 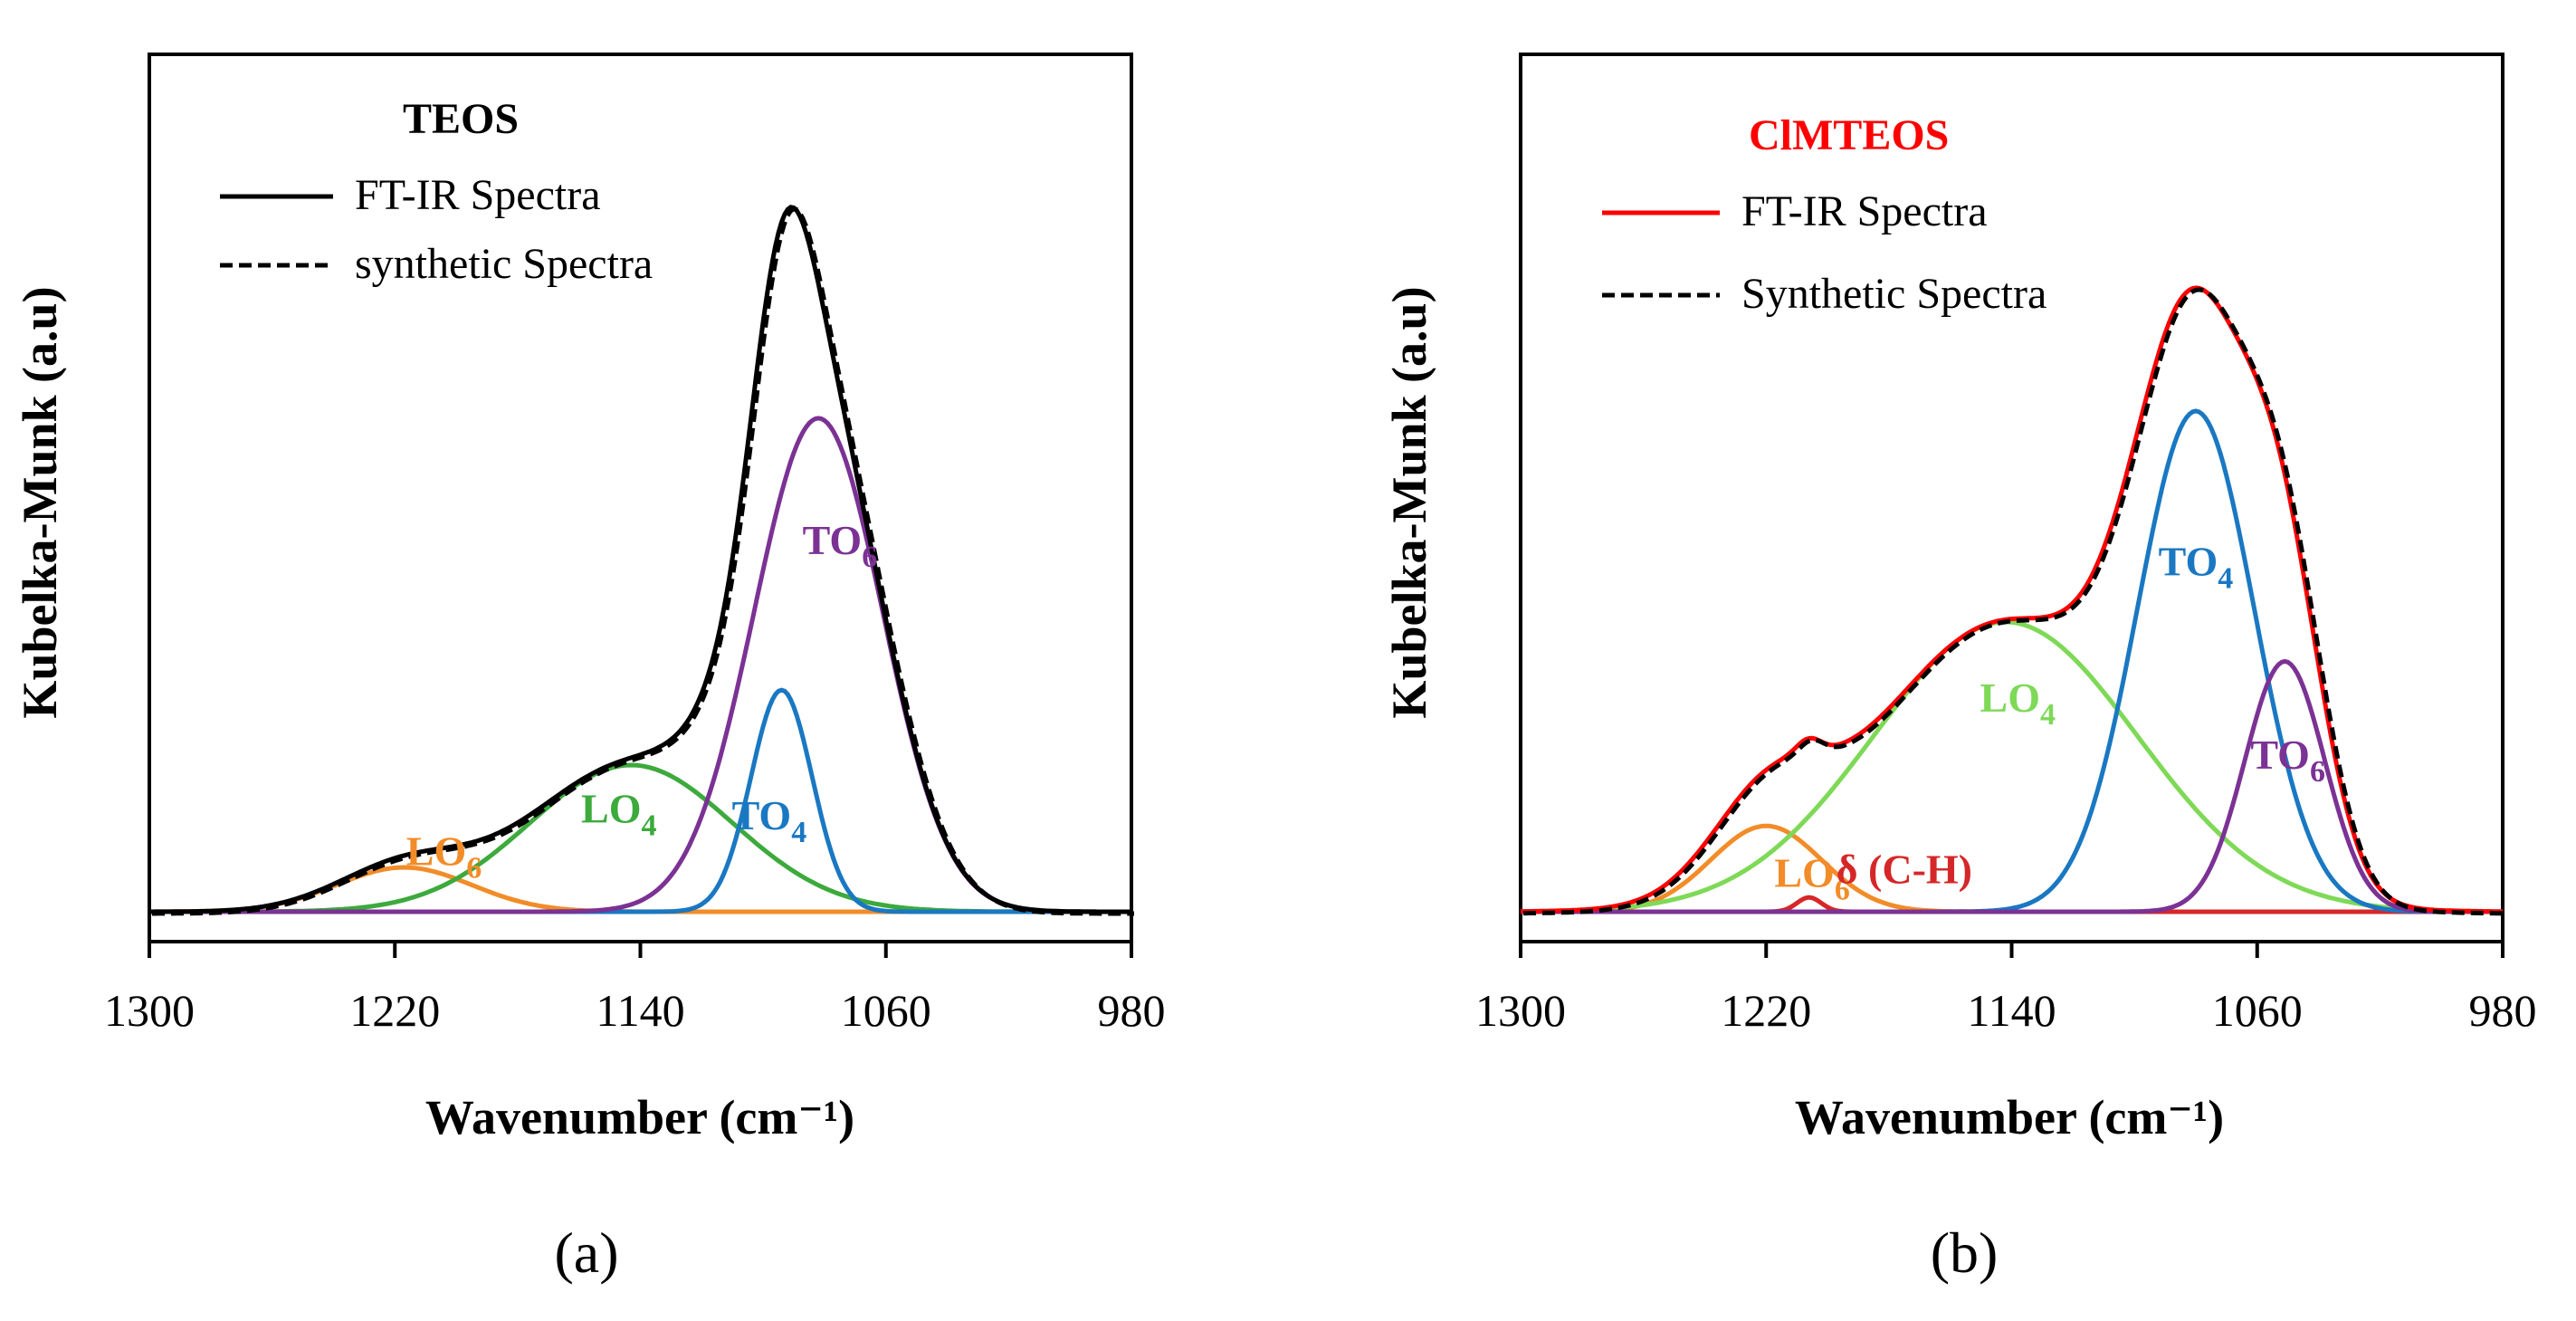 What do you see at coordinates (640, 1117) in the screenshot?
I see `panel-a-x-axis-title: Wavenumber (cm⁻¹)` at bounding box center [640, 1117].